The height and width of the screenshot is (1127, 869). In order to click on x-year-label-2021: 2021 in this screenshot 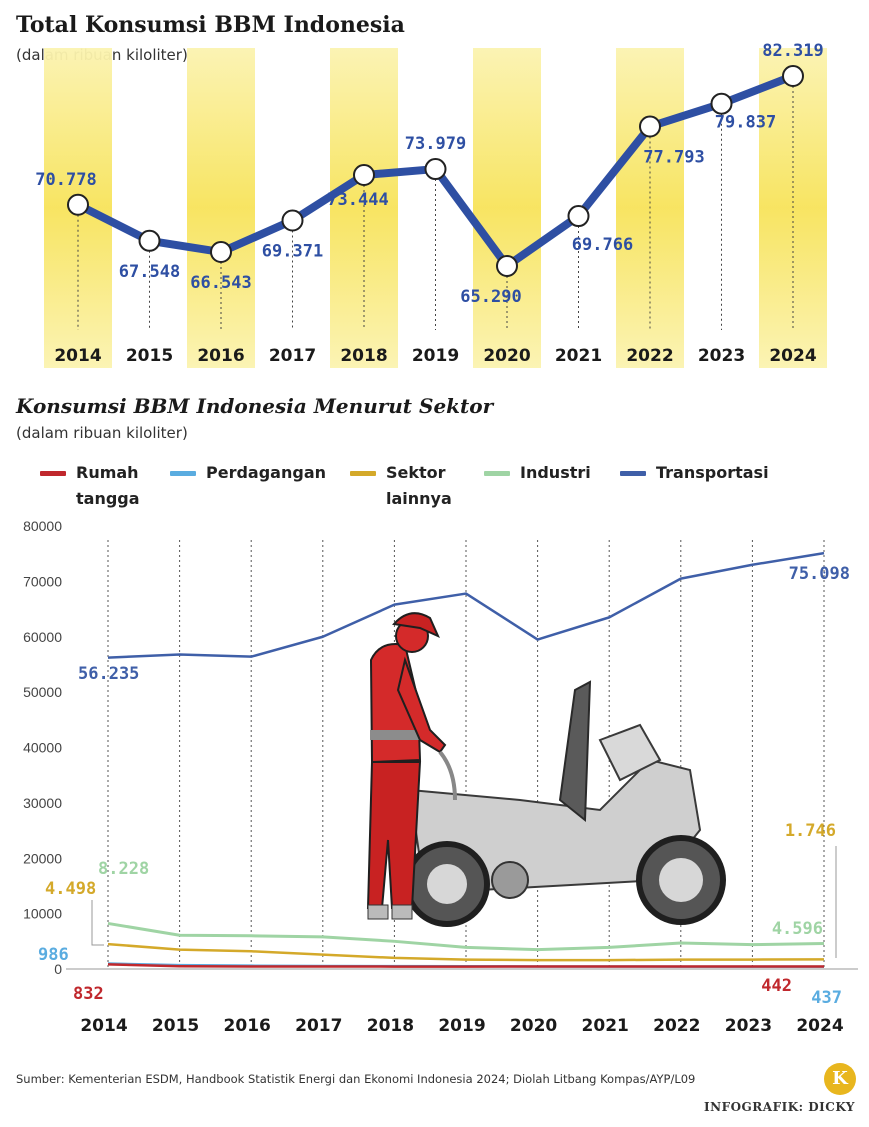, I will do `click(605, 1026)`.